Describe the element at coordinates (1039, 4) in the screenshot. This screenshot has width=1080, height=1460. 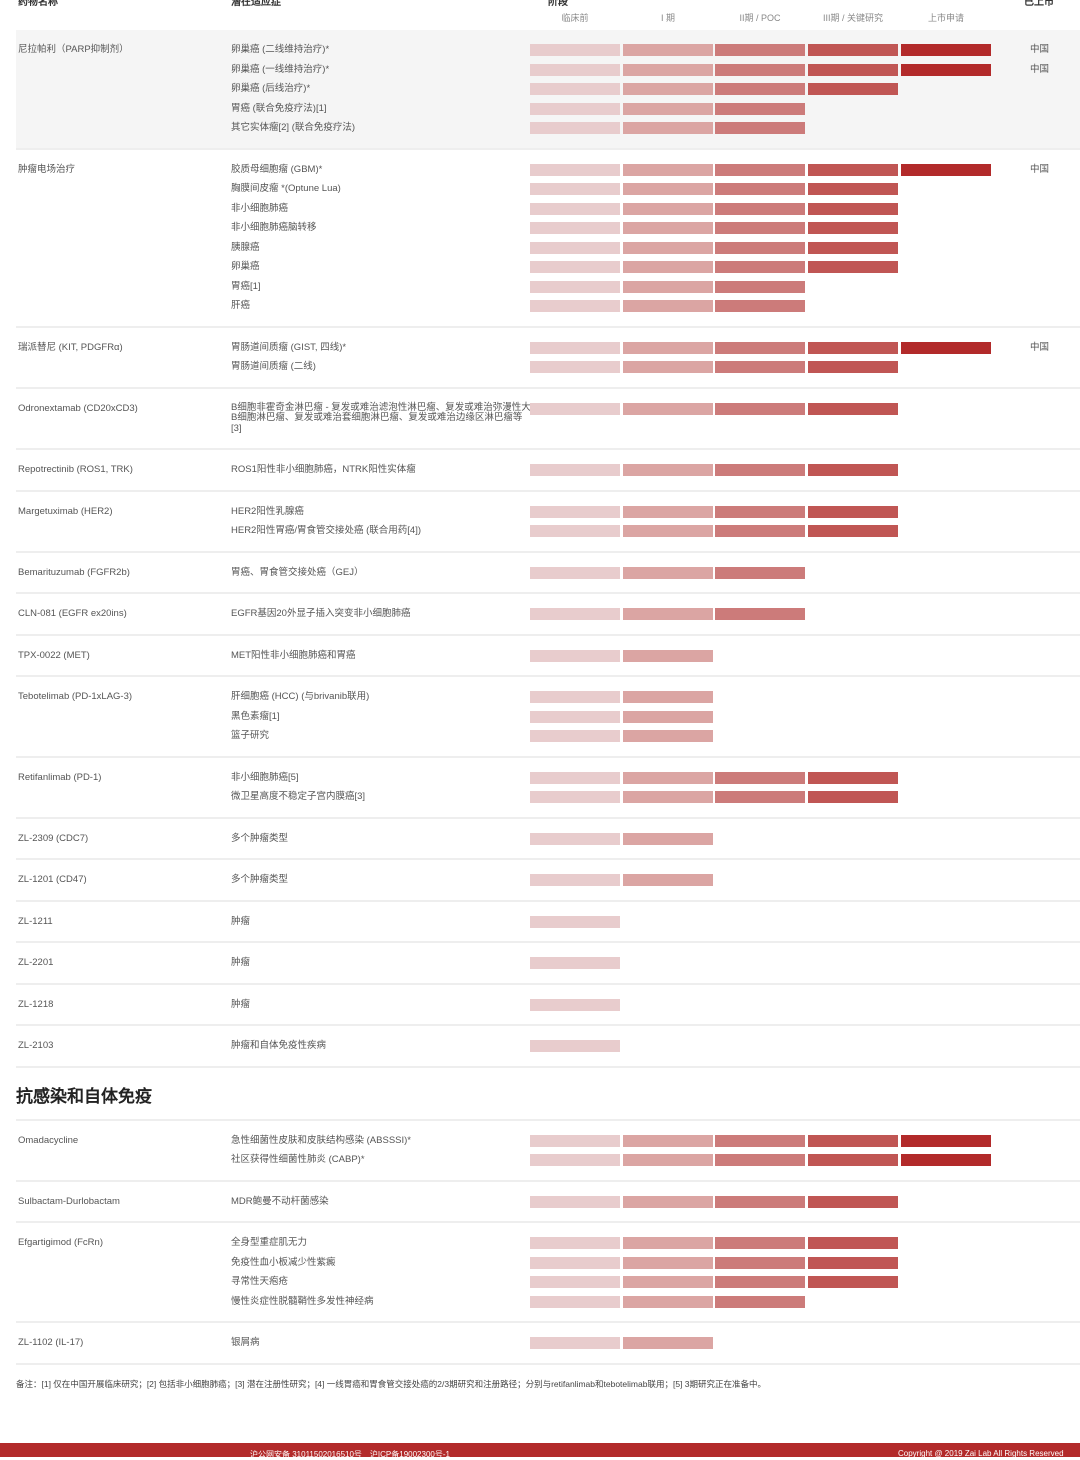
I see `market-column-header: 已上市` at that location.